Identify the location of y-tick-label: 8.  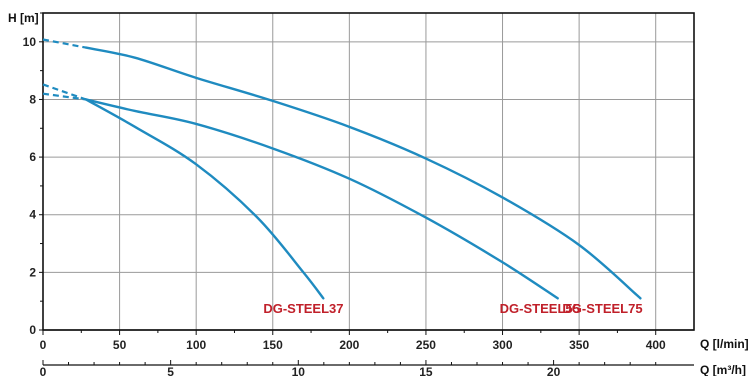
(32, 99).